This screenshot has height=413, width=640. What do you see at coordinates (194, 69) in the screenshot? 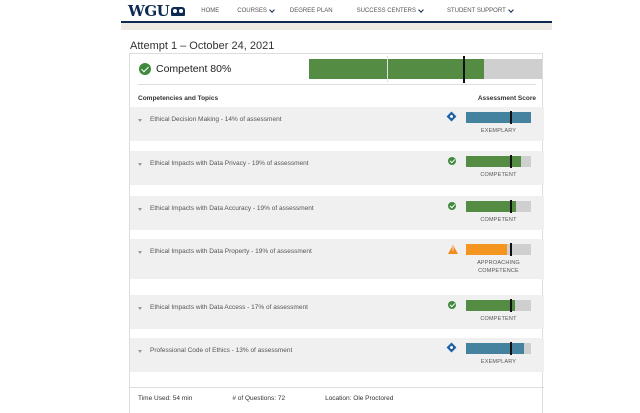
I see `result-label: Competent 80%` at bounding box center [194, 69].